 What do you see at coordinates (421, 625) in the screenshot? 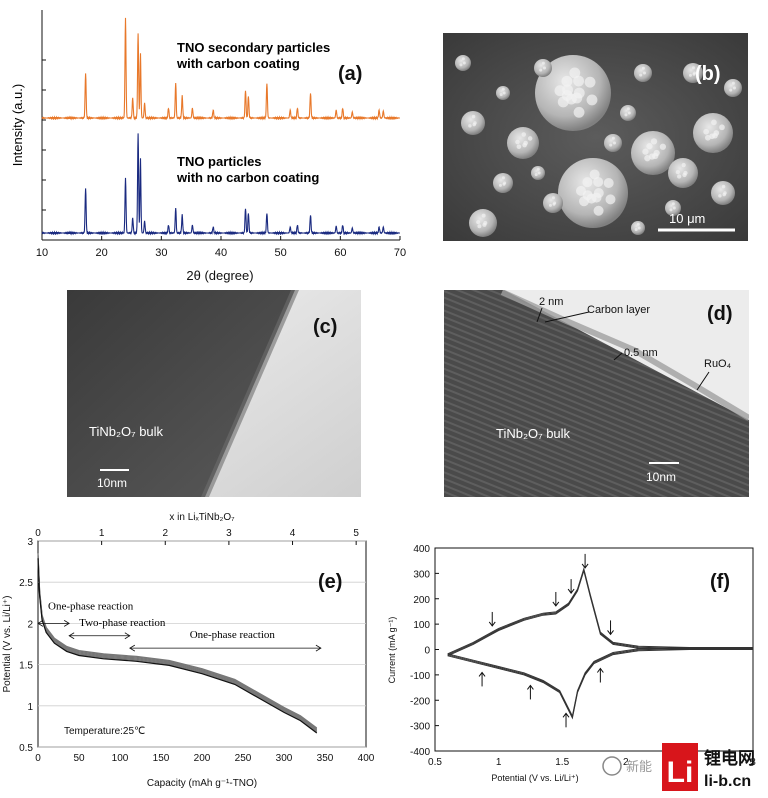
I see `y-tick-label: 100` at bounding box center [421, 625].